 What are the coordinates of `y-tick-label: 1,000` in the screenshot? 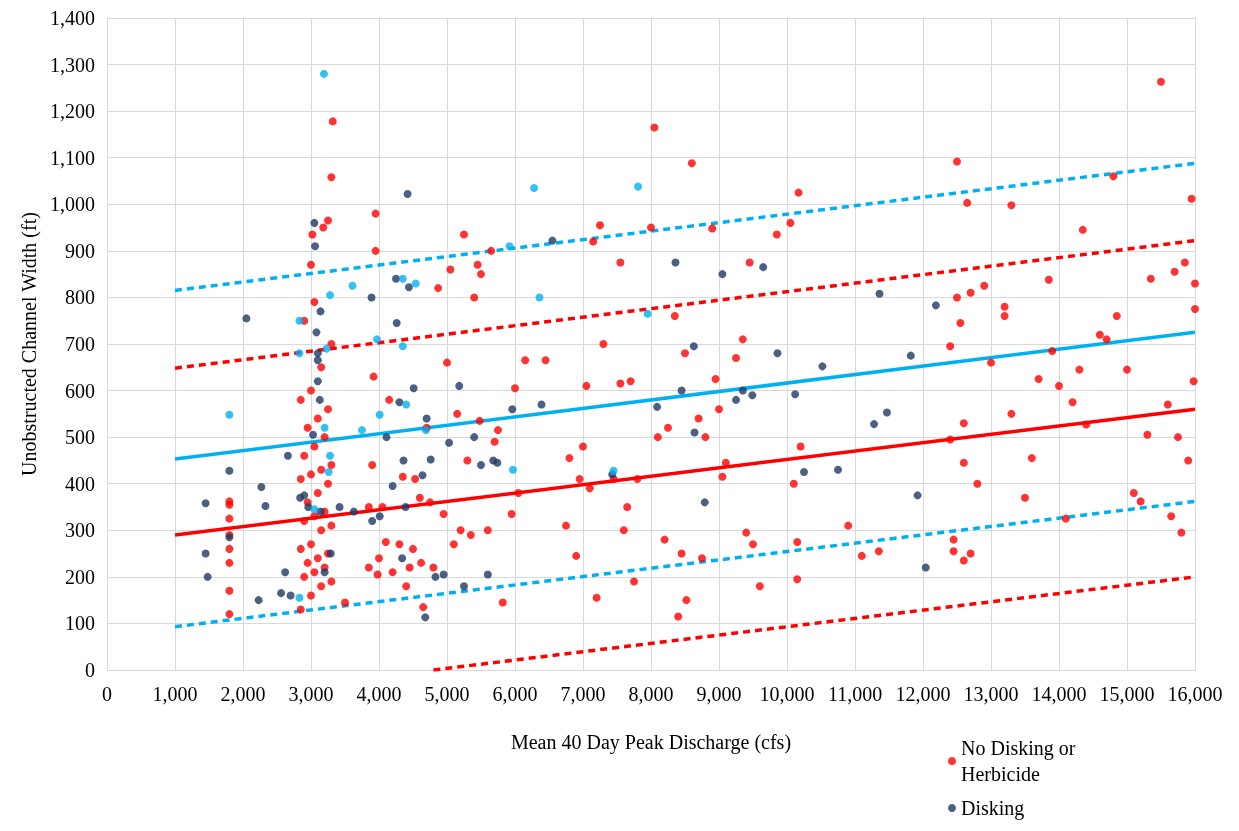 It's located at (72, 204).